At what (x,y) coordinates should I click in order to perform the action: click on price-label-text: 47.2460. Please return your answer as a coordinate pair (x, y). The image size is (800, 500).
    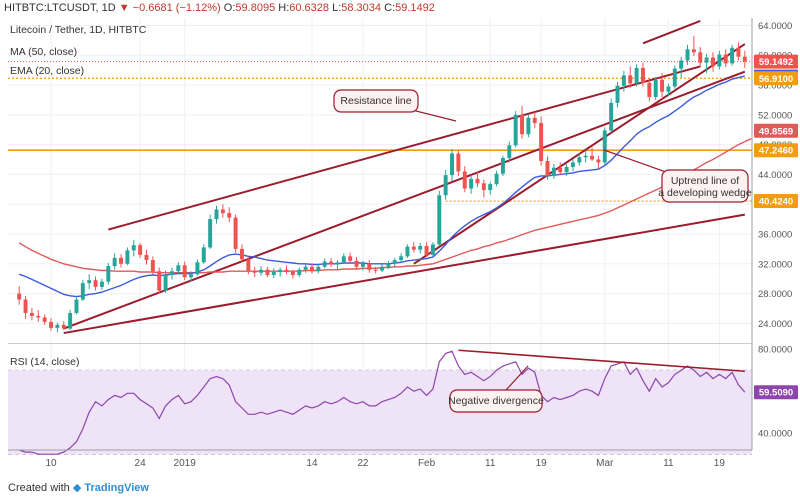
    Looking at the image, I should click on (776, 151).